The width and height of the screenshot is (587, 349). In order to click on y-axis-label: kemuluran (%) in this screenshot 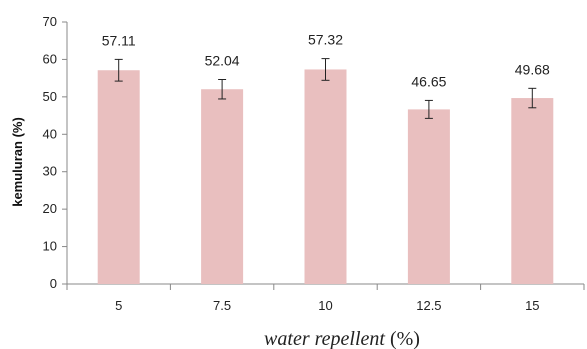, I will do `click(17, 162)`.